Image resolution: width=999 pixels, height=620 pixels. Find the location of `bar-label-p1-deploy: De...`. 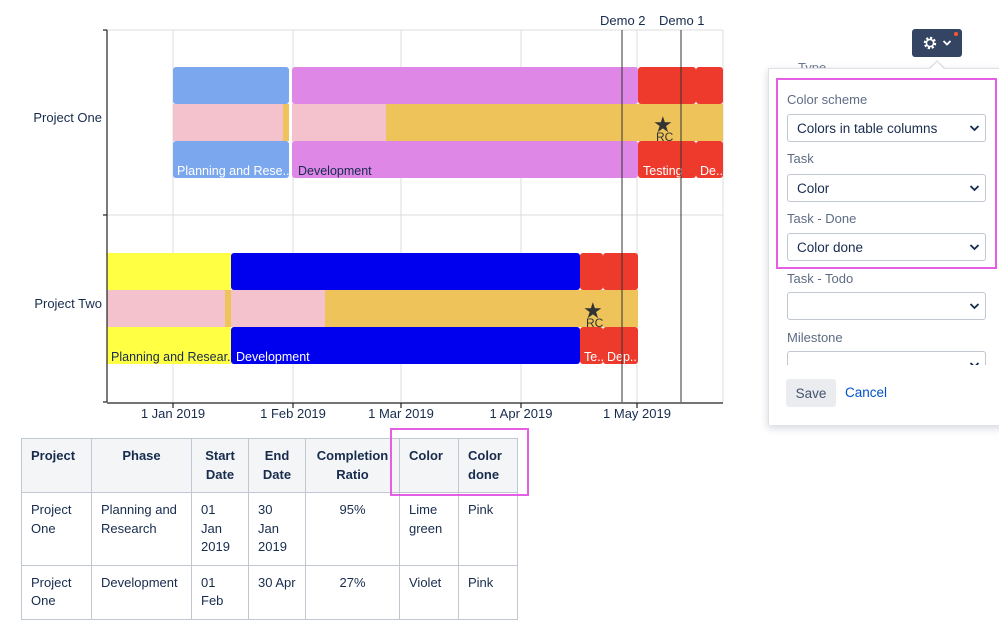

bar-label-p1-deploy: De... is located at coordinates (713, 171).